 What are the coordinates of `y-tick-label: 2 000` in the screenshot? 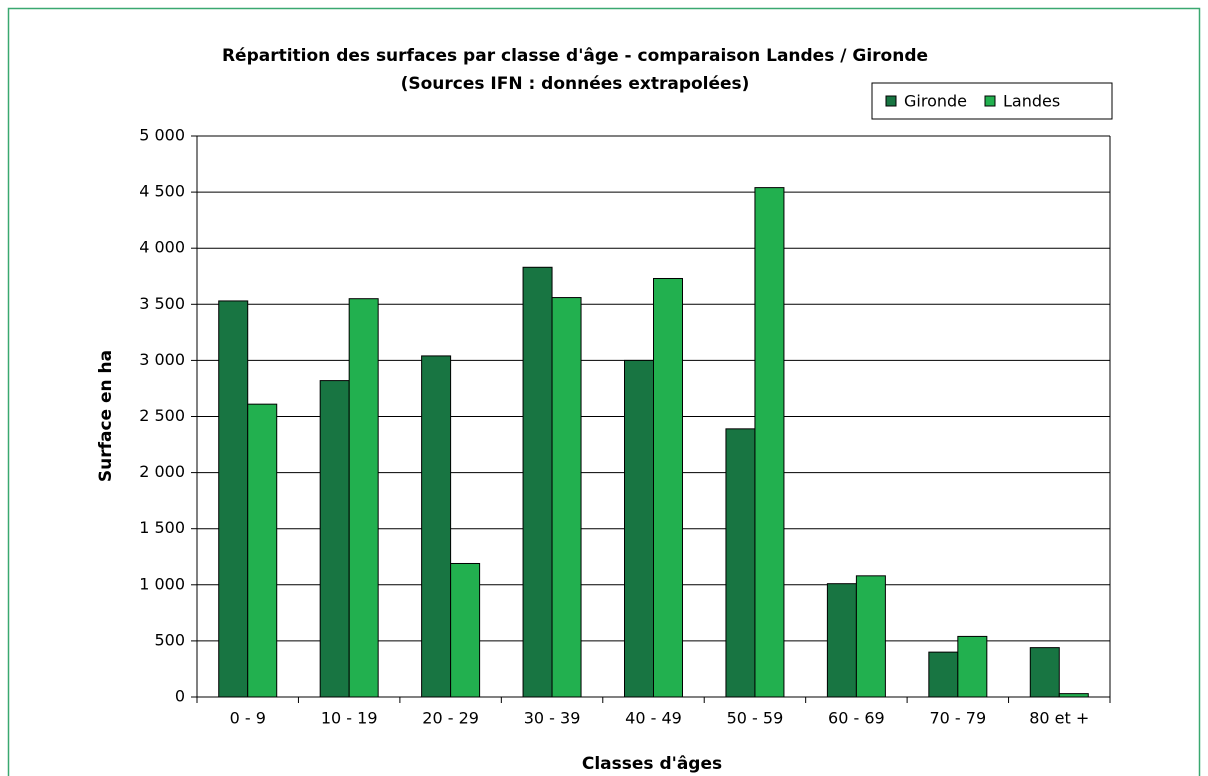 It's located at (162, 471).